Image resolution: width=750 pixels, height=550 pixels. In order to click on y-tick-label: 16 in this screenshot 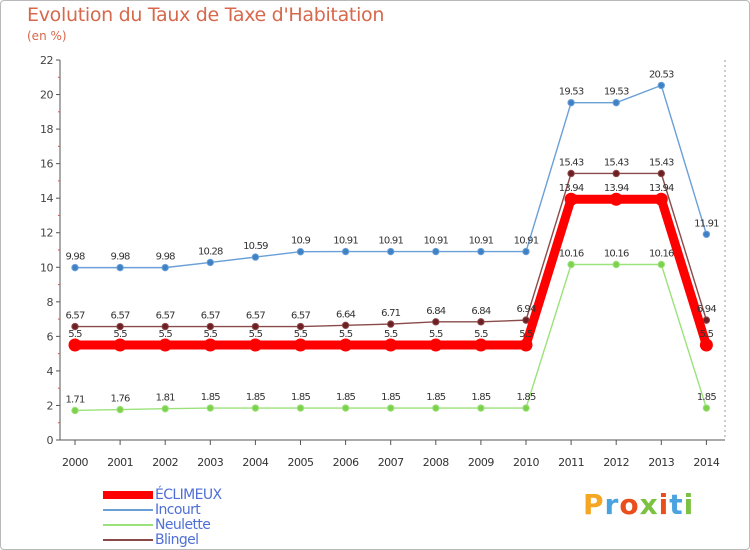, I will do `click(46, 164)`.